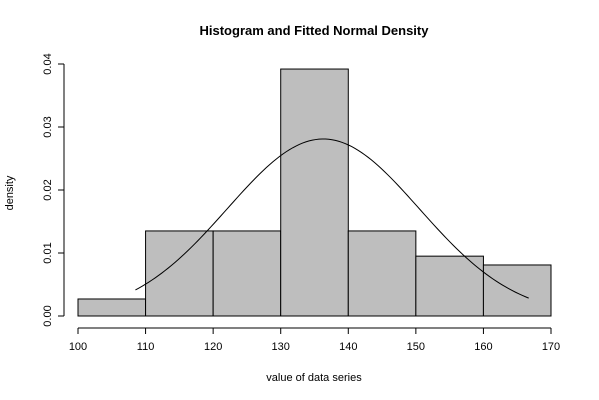 The width and height of the screenshot is (599, 400). Describe the element at coordinates (314, 378) in the screenshot. I see `x-axis-label: value of data series` at that location.